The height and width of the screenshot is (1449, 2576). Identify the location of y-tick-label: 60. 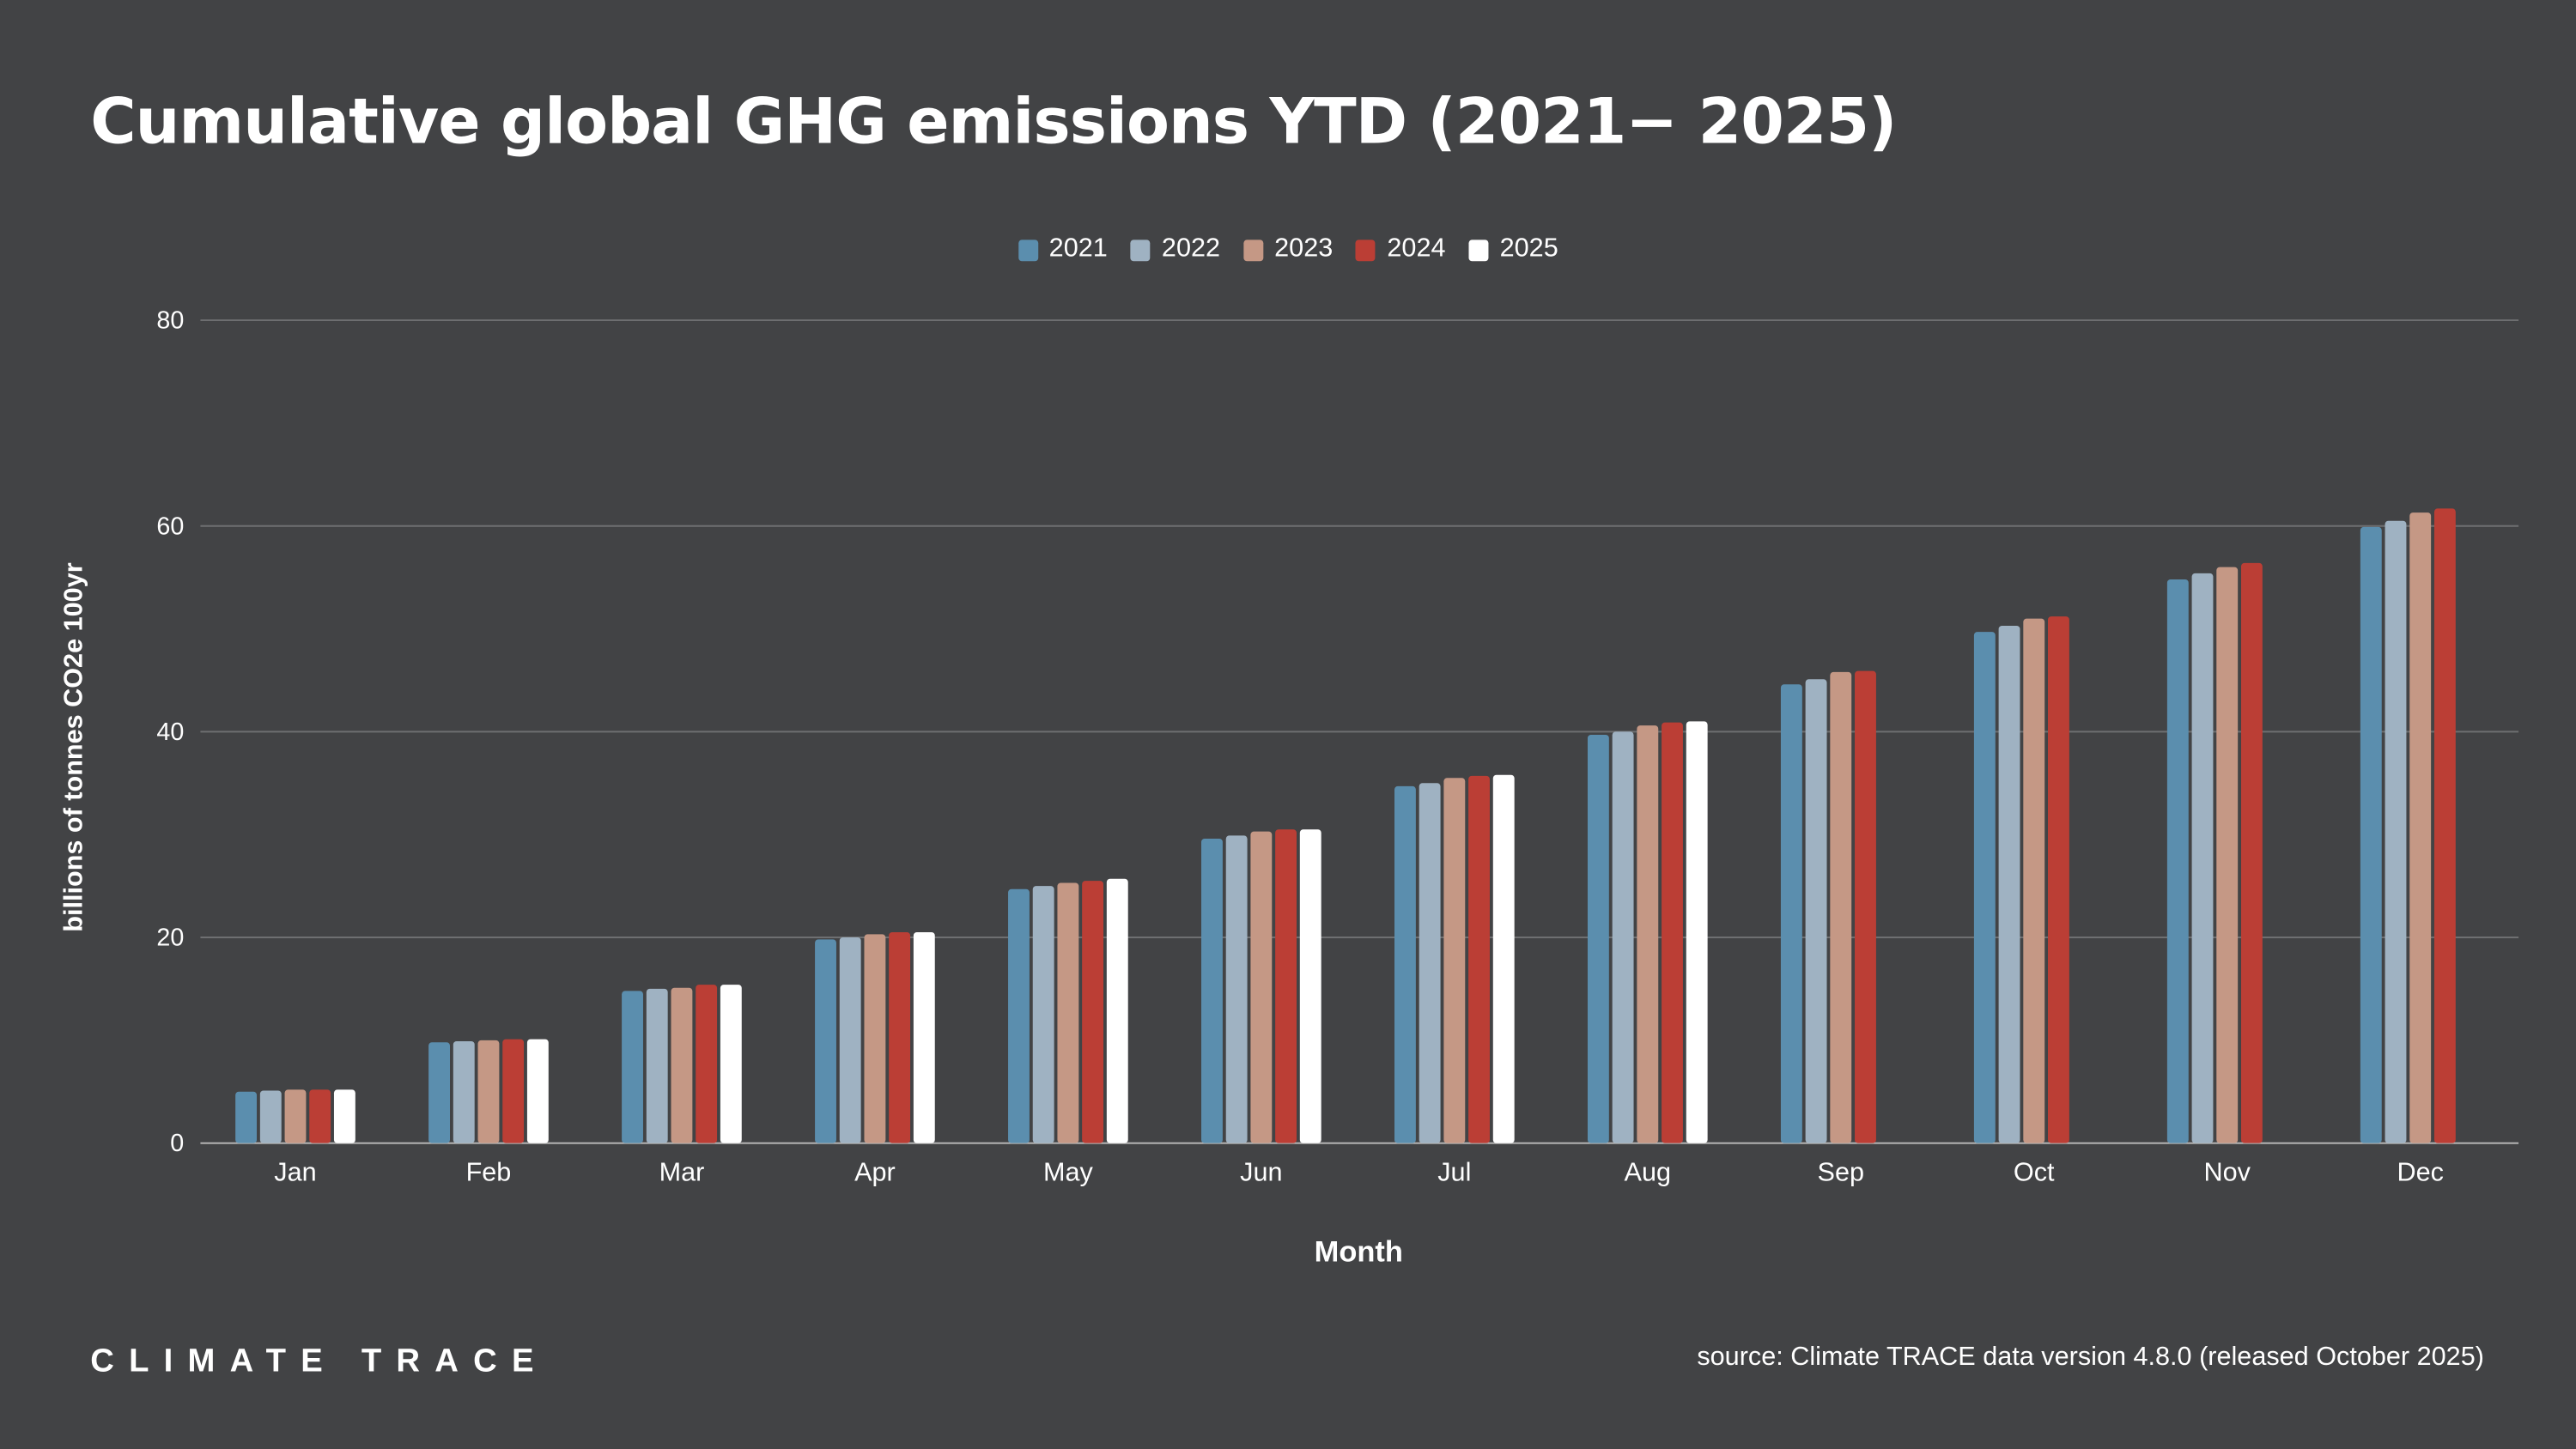
(170, 526).